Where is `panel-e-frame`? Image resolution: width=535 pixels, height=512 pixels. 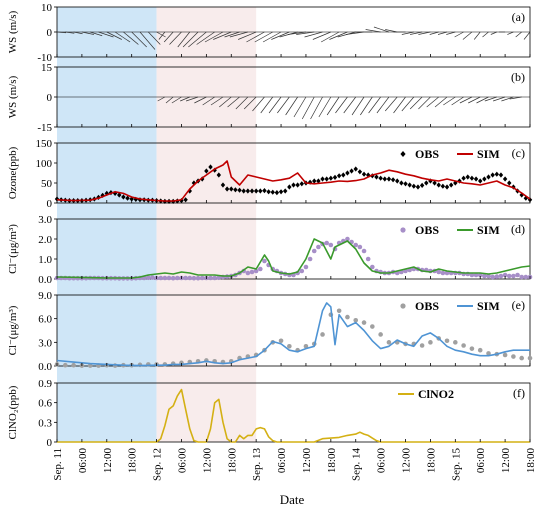
panel-e-frame is located at coordinates (293, 330).